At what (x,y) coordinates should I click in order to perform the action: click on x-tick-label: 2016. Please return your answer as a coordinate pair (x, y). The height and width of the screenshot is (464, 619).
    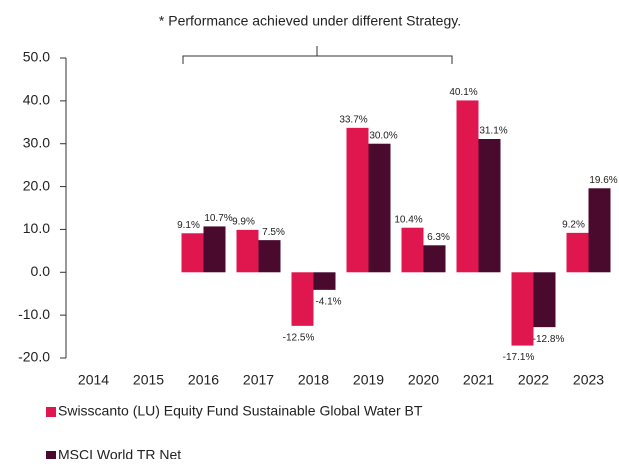
    Looking at the image, I should click on (203, 380).